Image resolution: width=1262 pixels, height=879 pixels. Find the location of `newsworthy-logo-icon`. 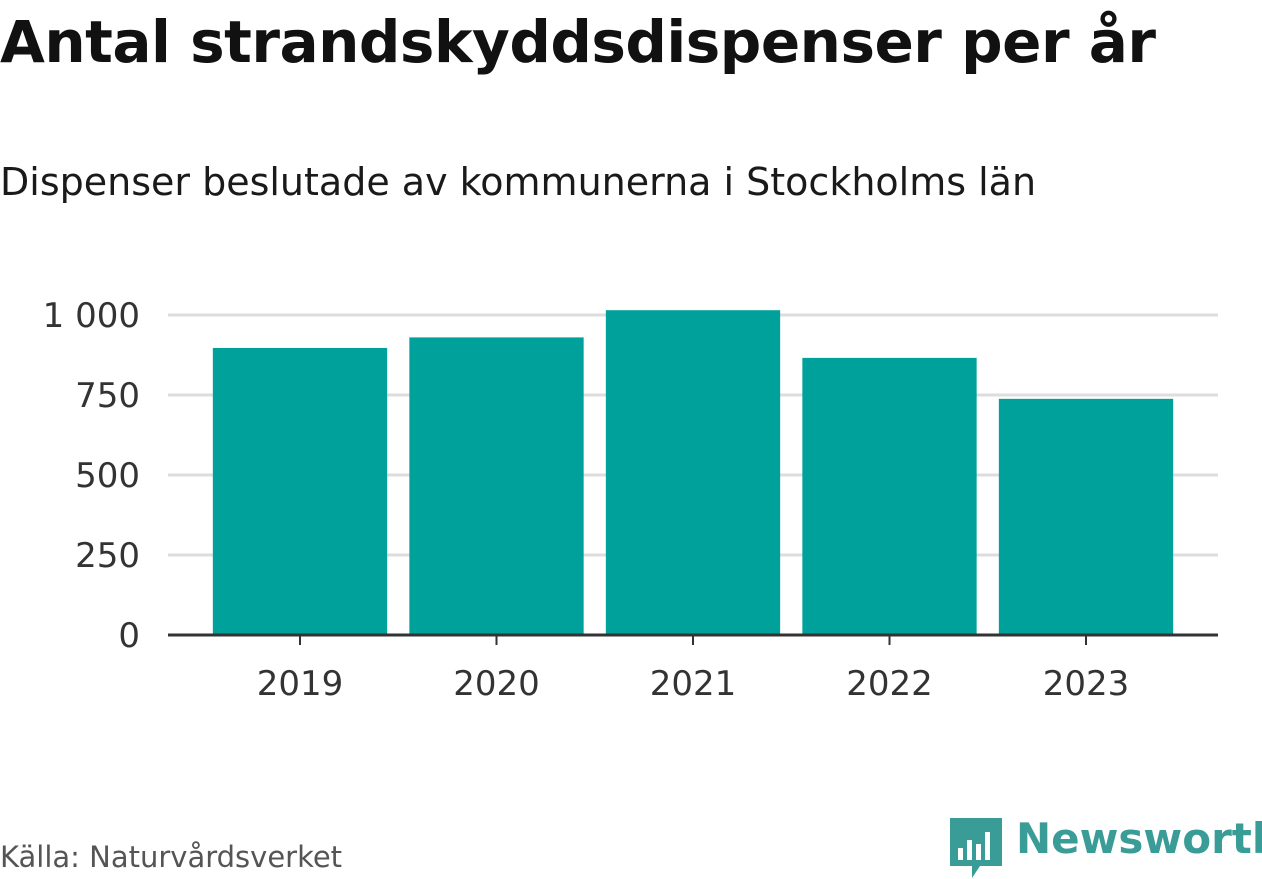

newsworthy-logo-icon is located at coordinates (976, 848).